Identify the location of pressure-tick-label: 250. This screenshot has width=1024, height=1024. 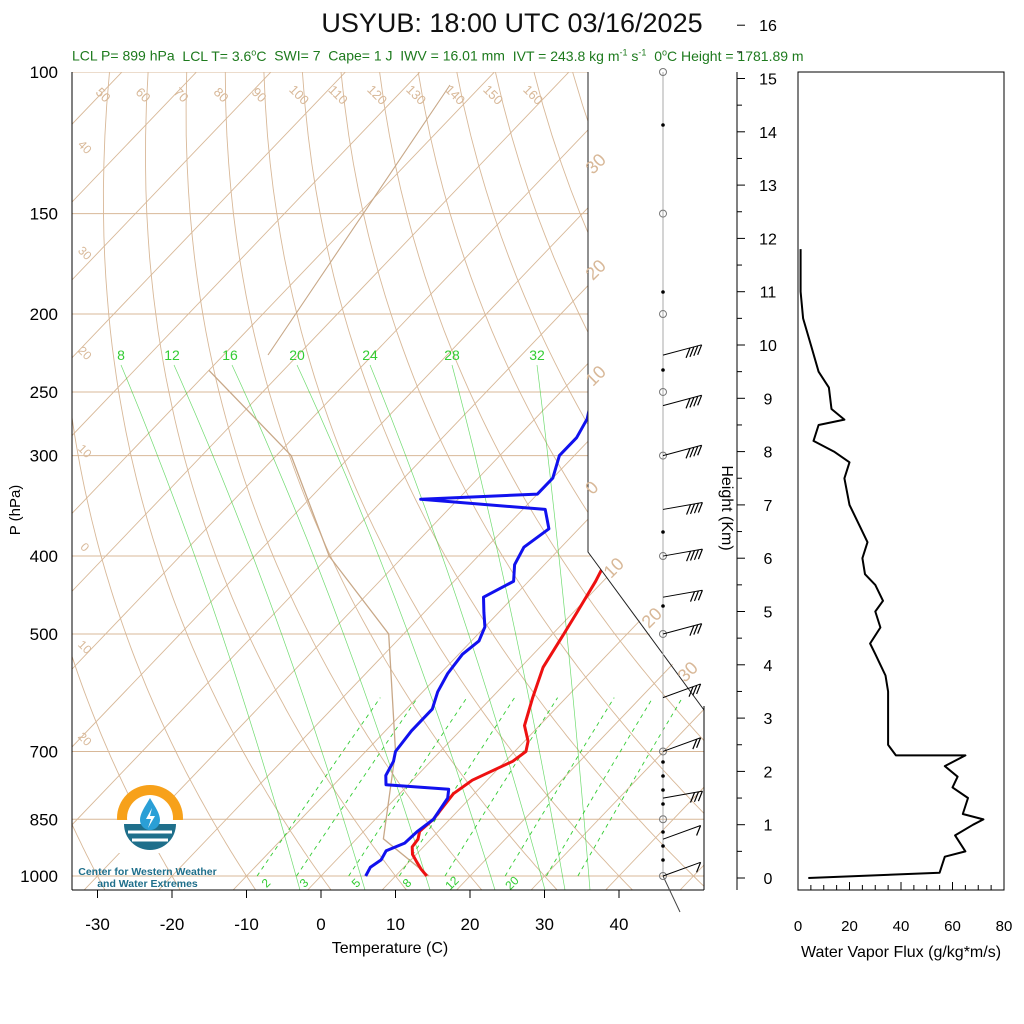
(44, 392).